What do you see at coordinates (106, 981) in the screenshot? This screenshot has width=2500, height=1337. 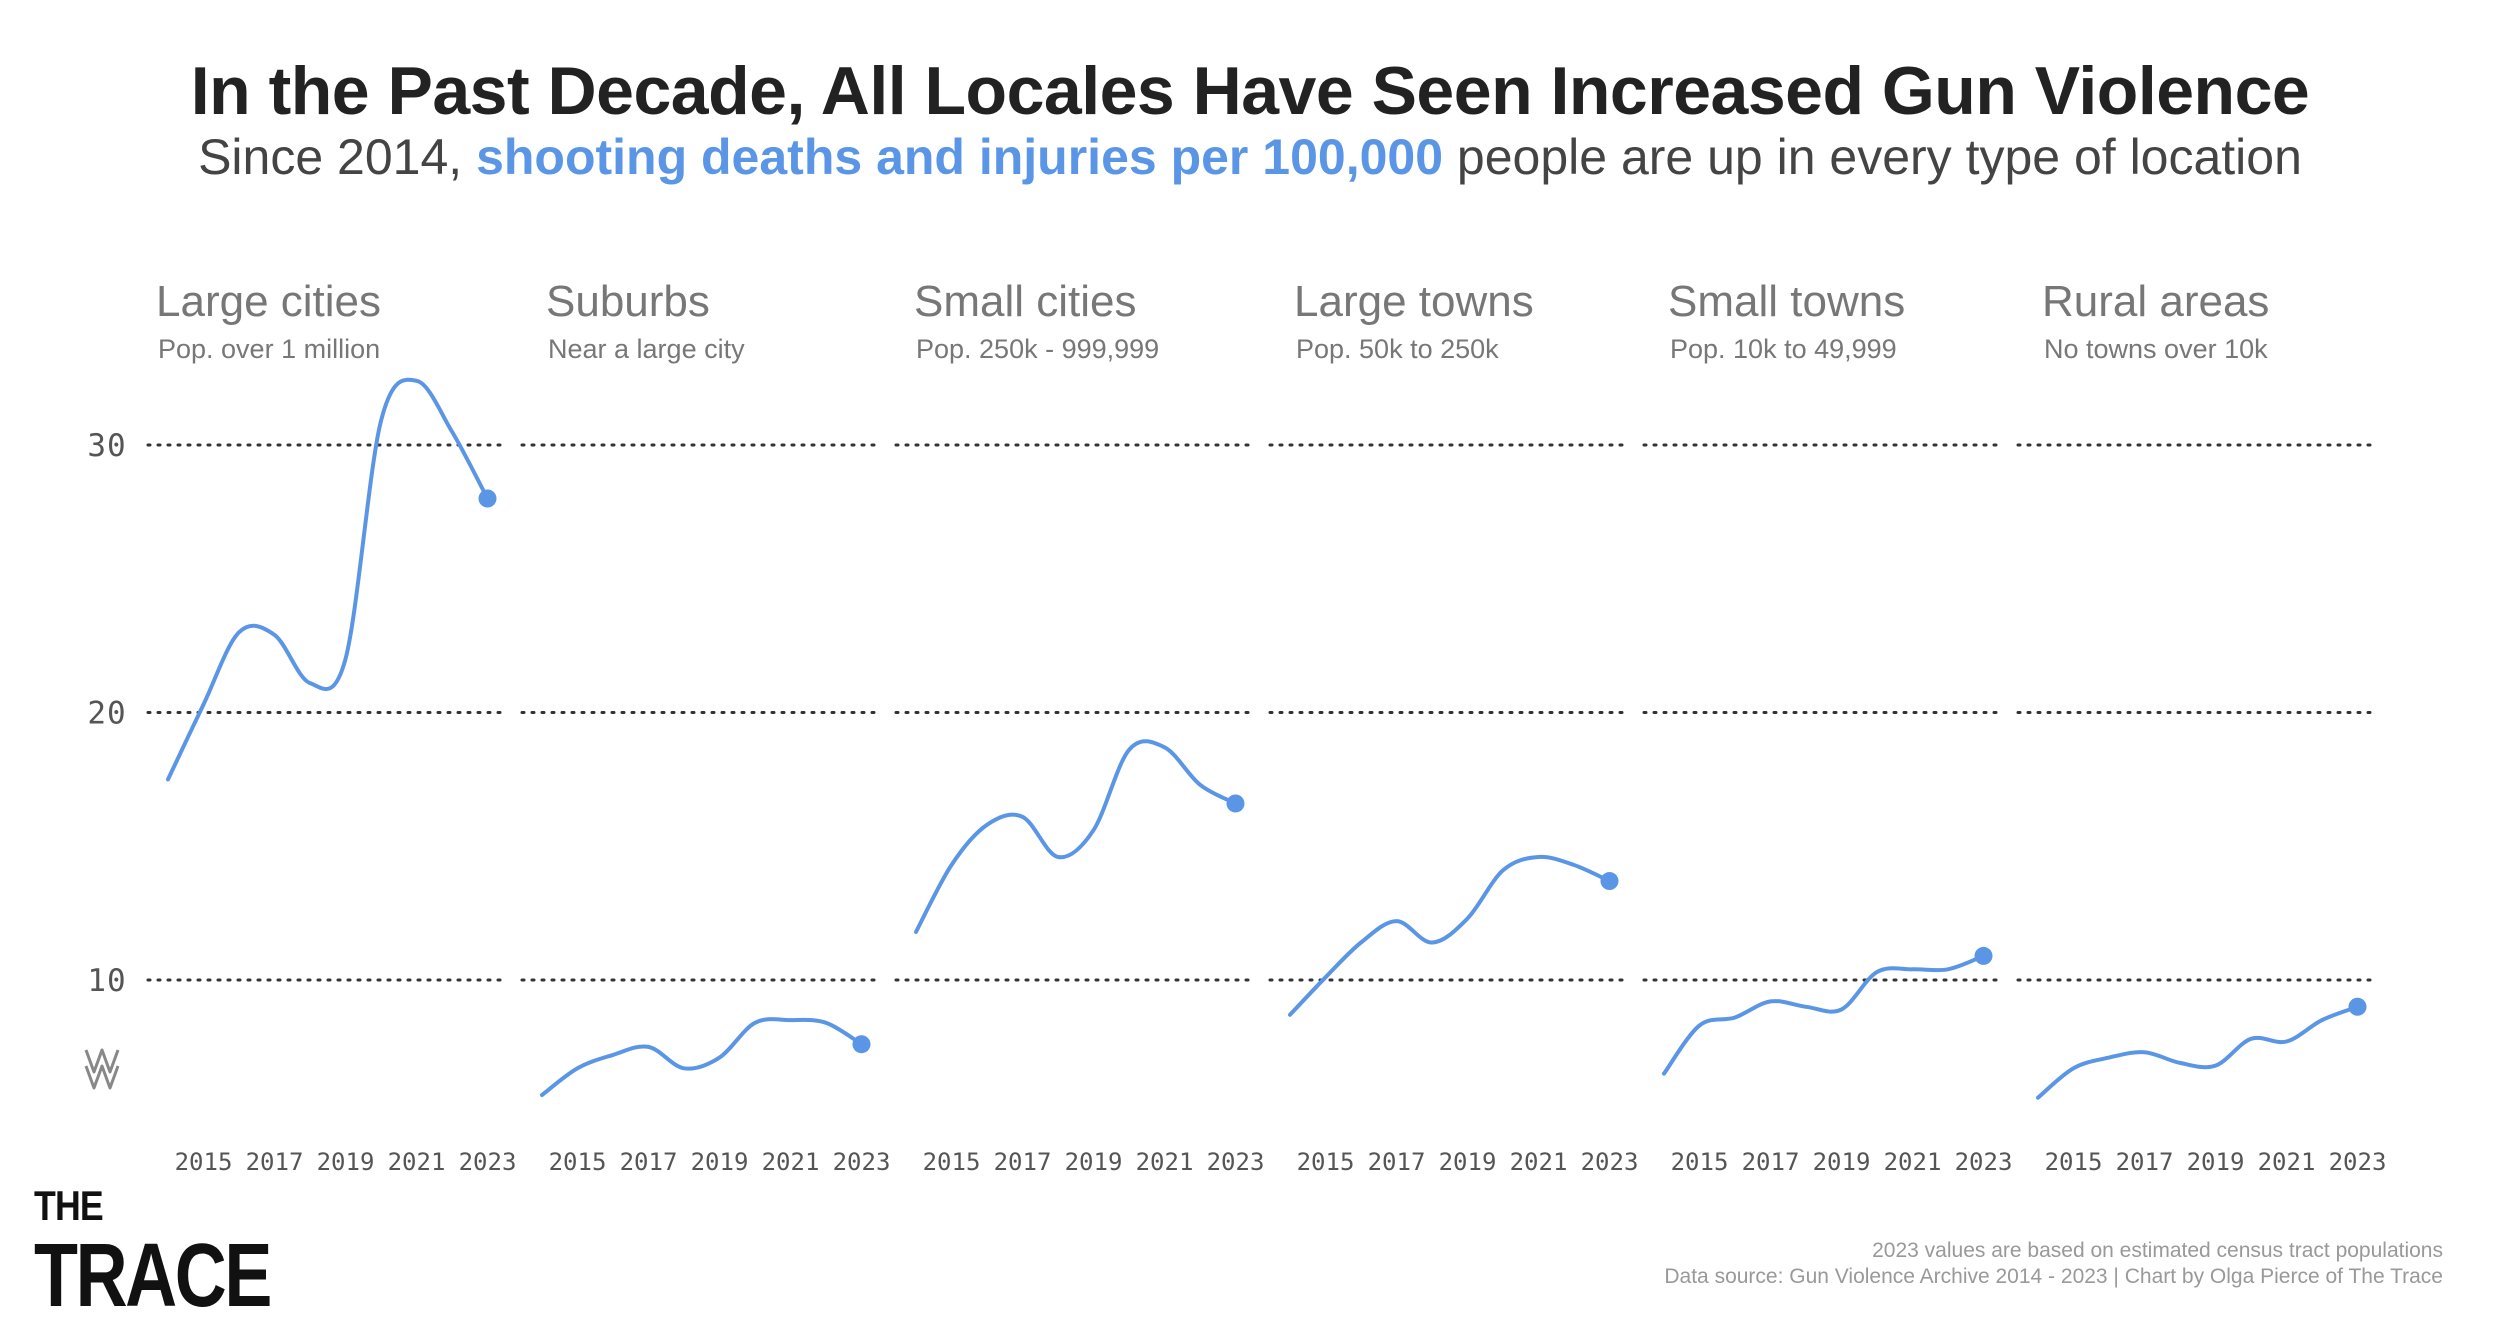 I see `y-tick-label: 10` at bounding box center [106, 981].